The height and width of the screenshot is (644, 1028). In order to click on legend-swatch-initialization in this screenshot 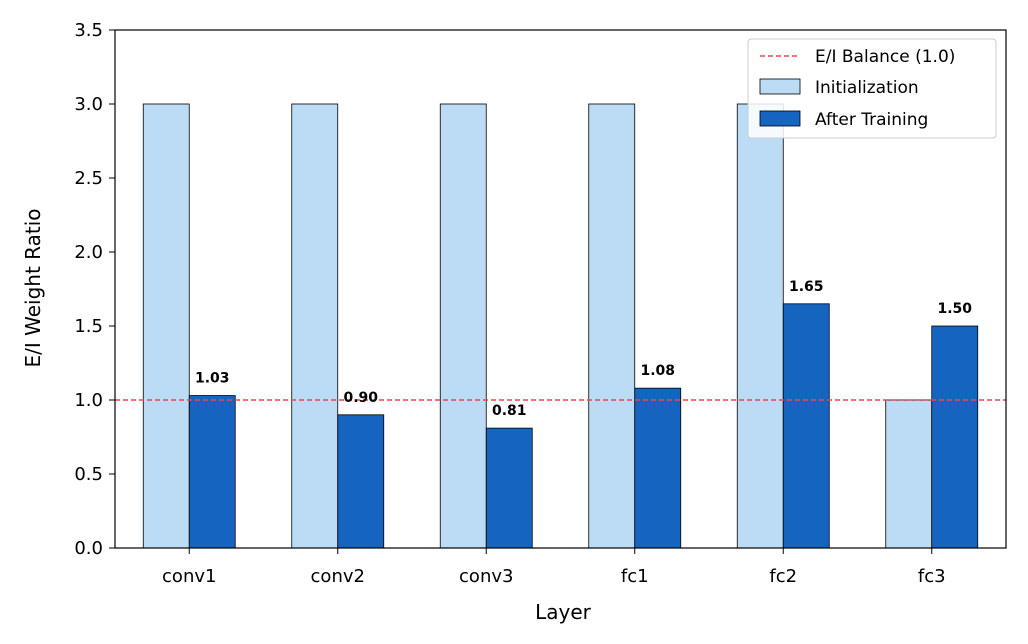, I will do `click(780, 86)`.